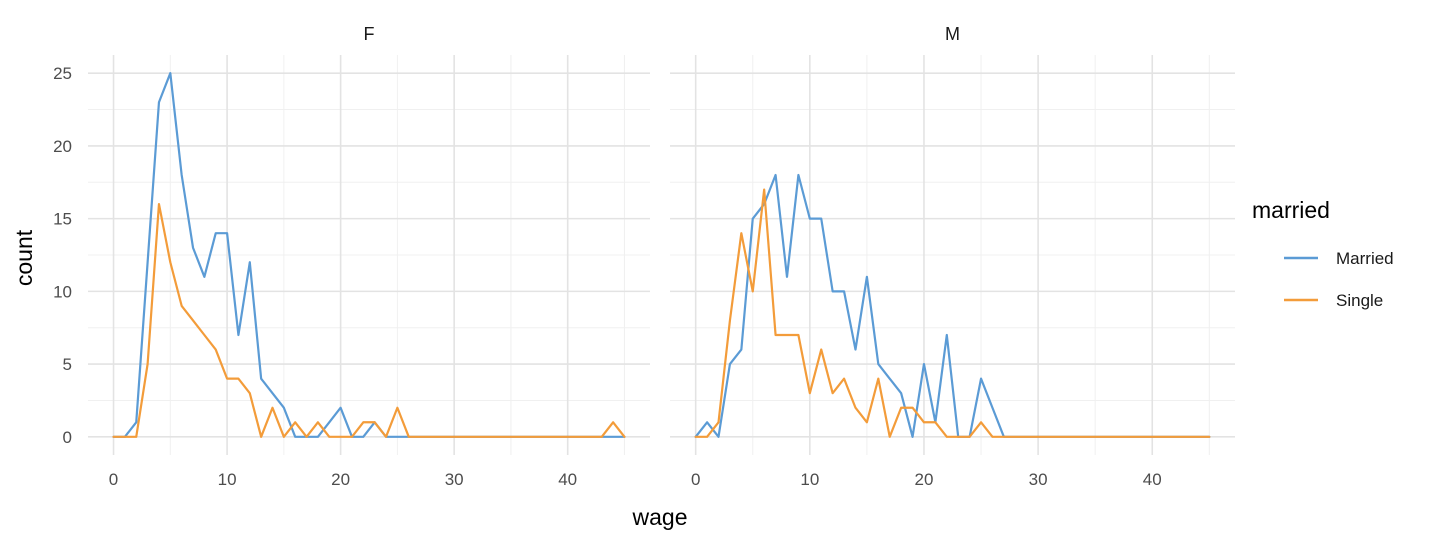 The width and height of the screenshot is (1440, 540). I want to click on legend-item-single: Single, so click(1333, 300).